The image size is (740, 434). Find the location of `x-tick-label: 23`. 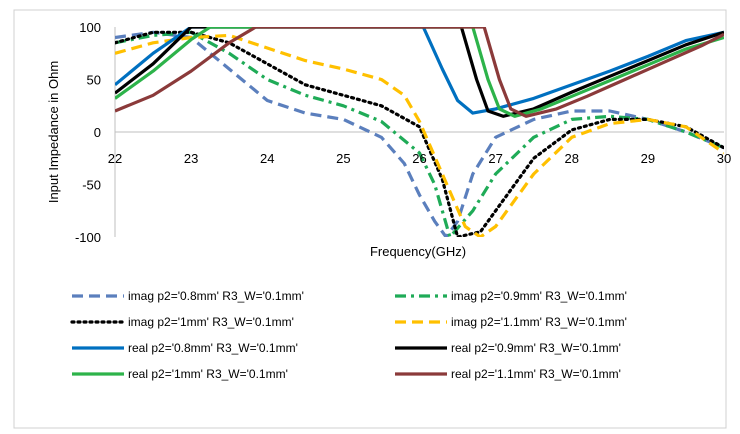

x-tick-label: 23 is located at coordinates (191, 158).